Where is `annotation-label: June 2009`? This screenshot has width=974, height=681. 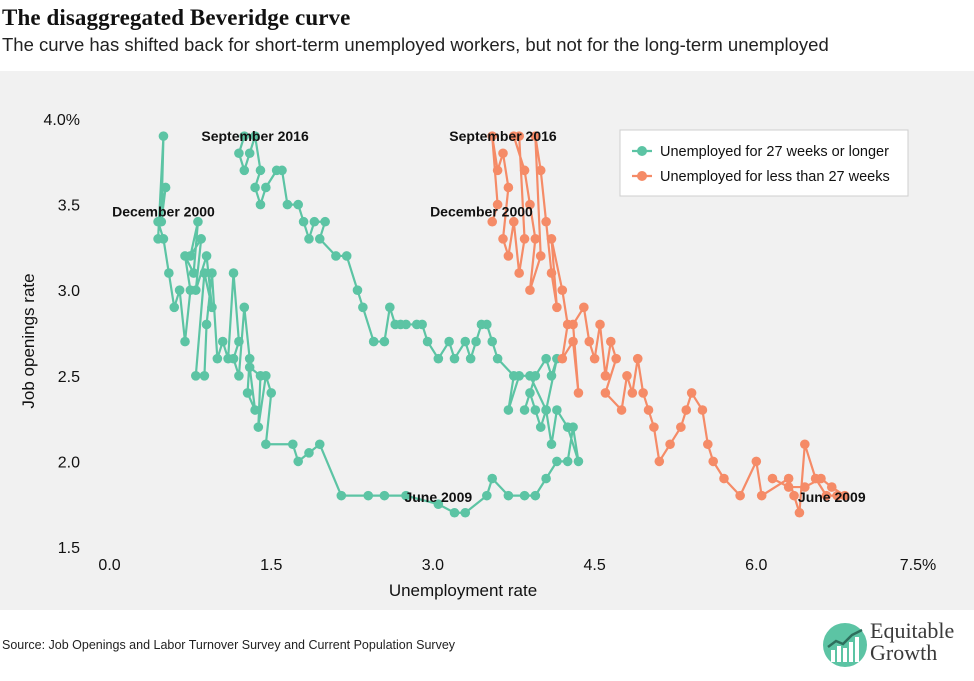
annotation-label: June 2009 is located at coordinates (832, 497).